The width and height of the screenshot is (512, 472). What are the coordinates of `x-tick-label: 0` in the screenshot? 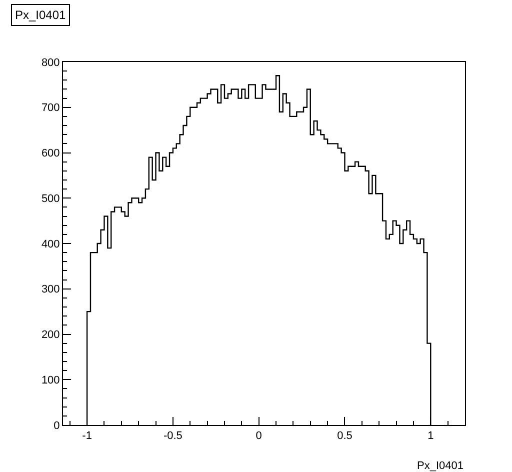 It's located at (259, 436).